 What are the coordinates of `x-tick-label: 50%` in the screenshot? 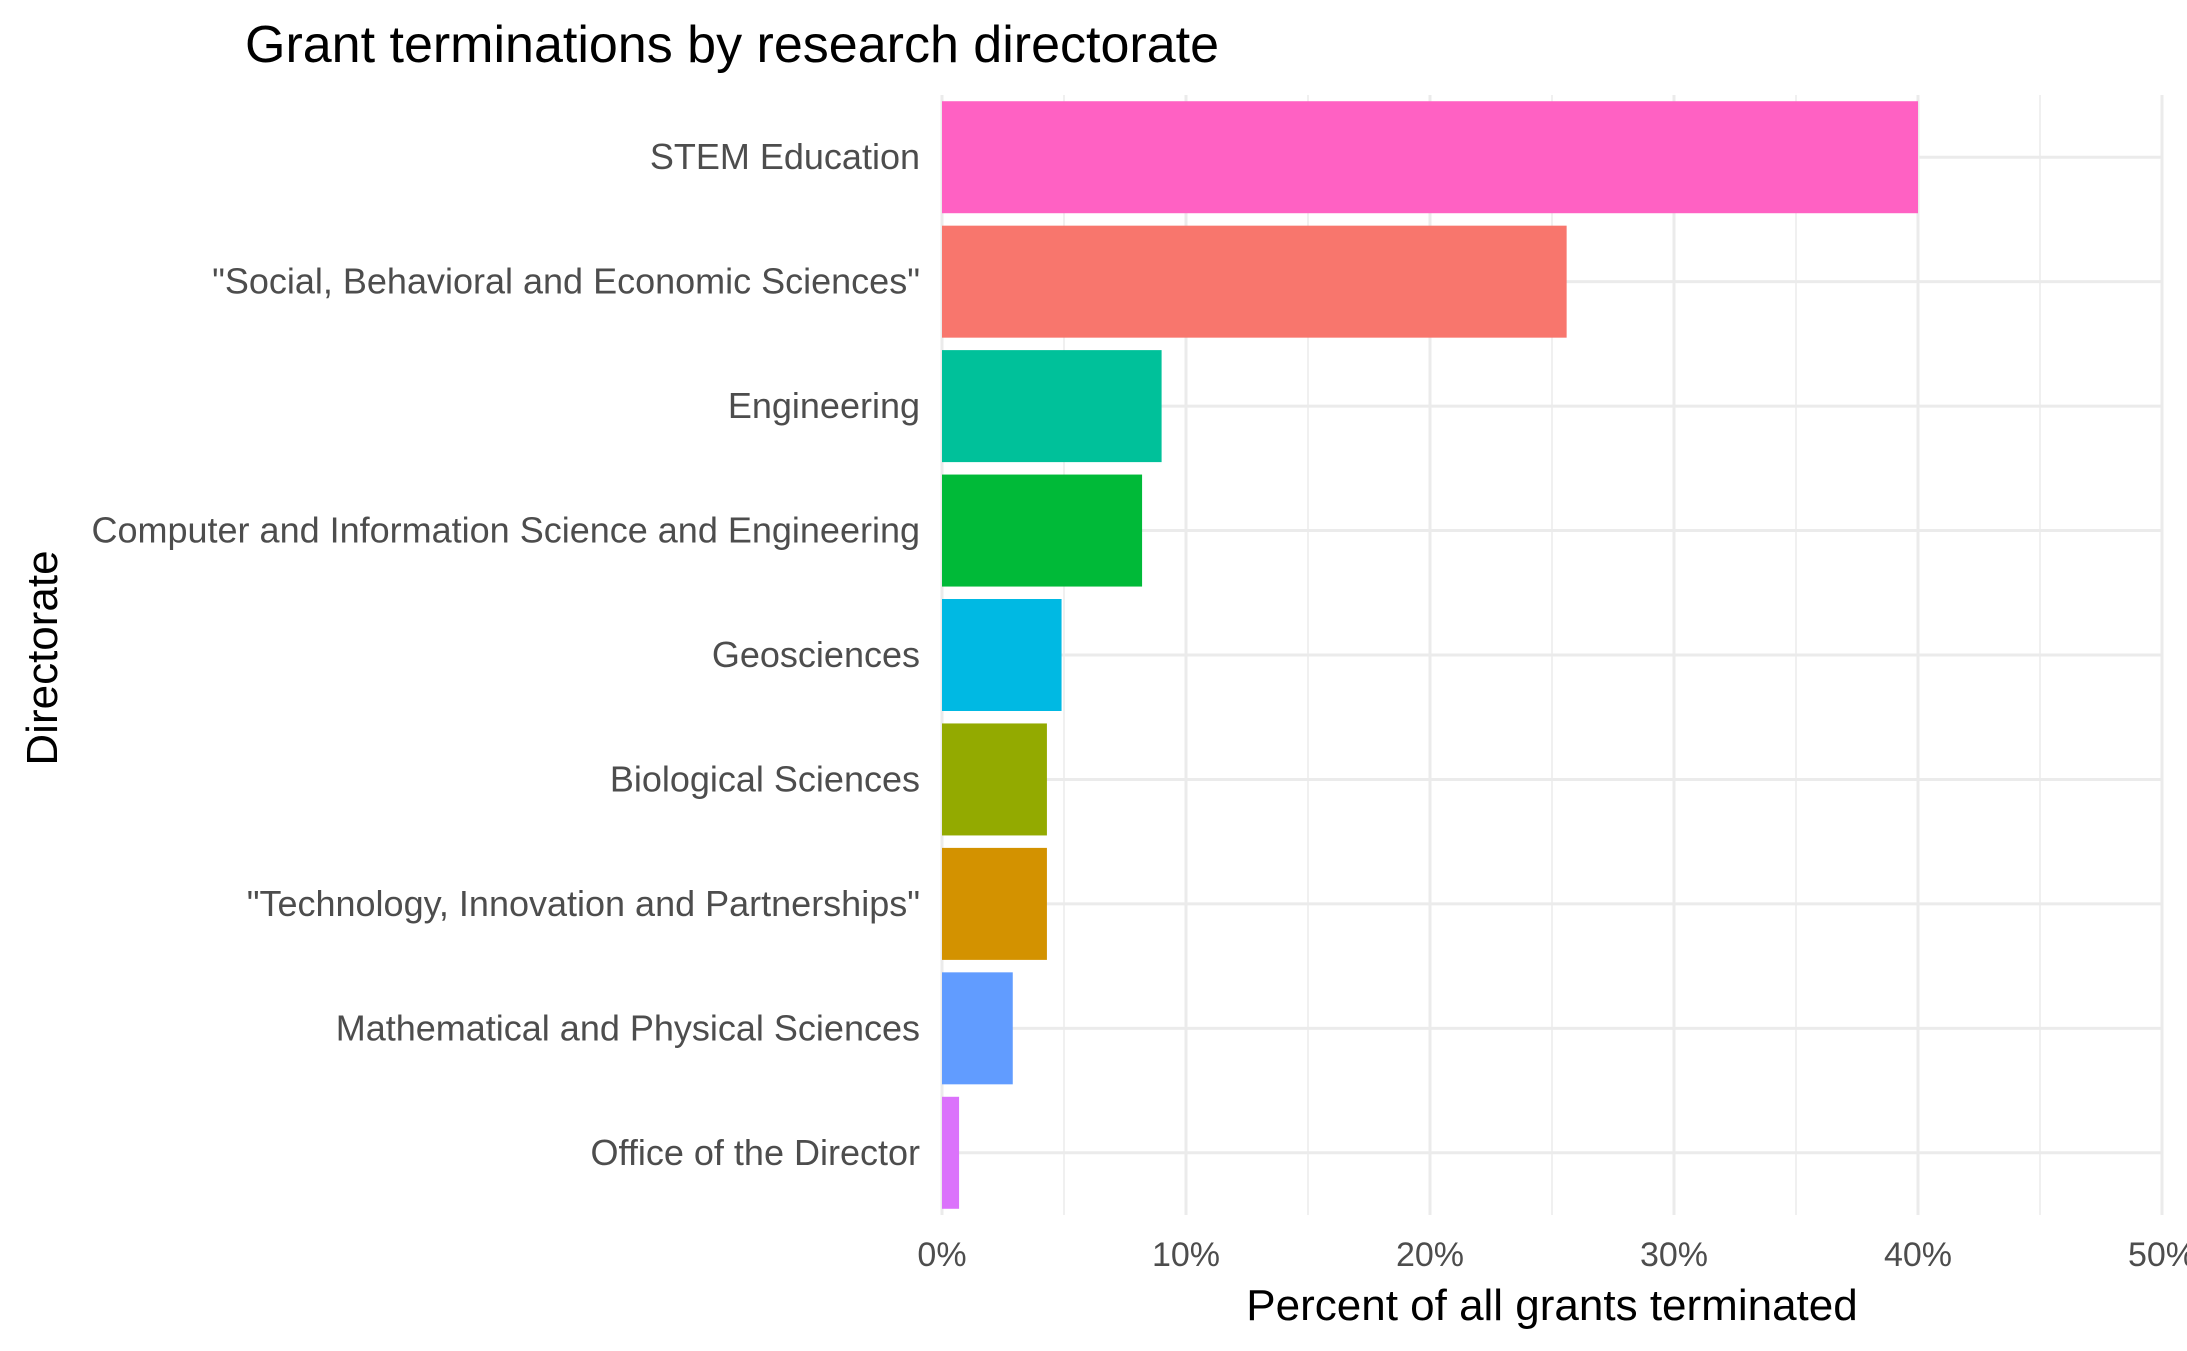 It's located at (2157, 1255).